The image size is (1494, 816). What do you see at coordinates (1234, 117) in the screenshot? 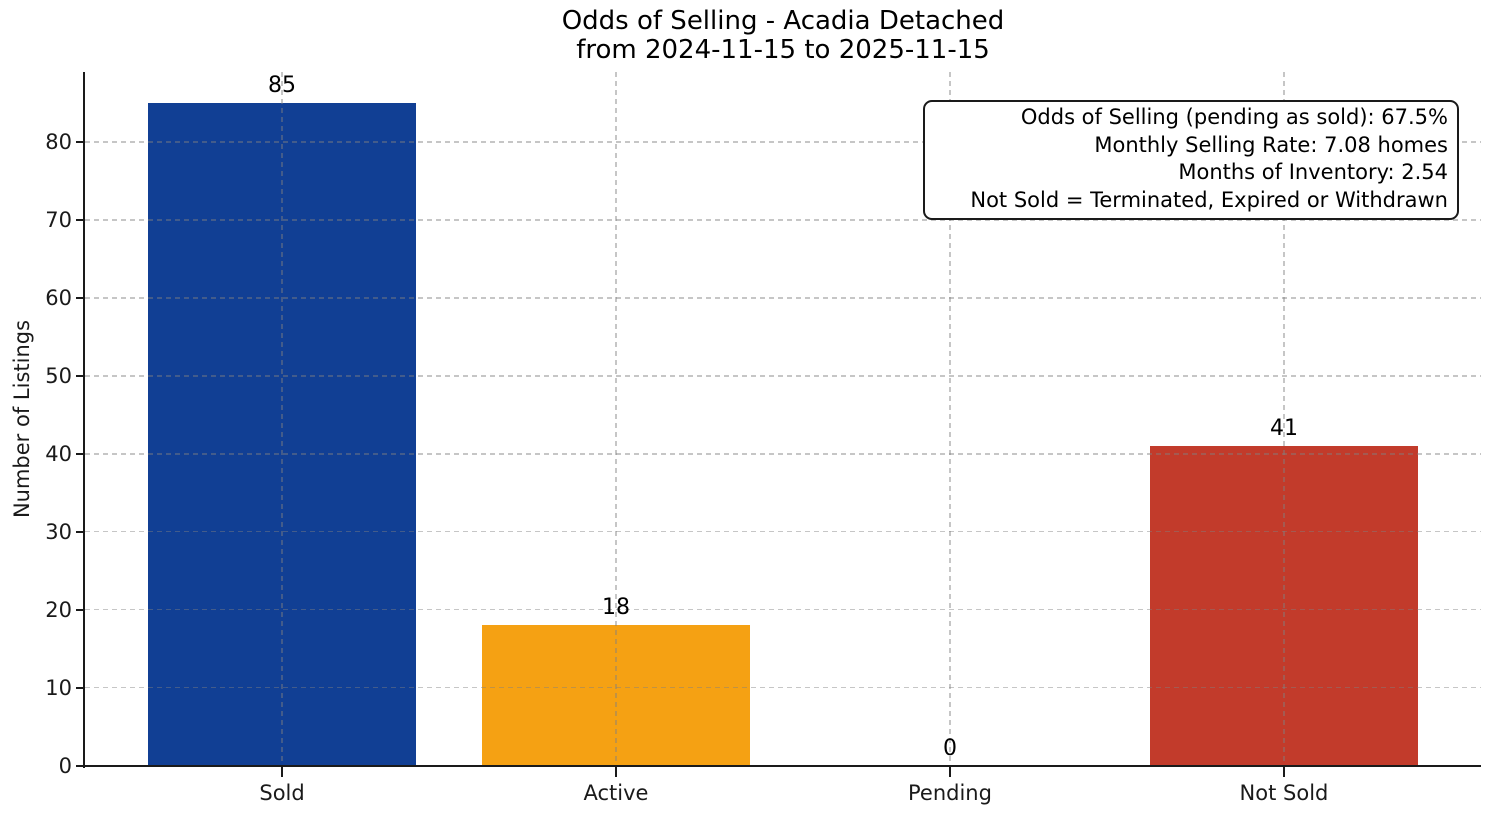
I see `annotation-line-odds: Odds of Selling (pending as sold): 67.5%` at bounding box center [1234, 117].